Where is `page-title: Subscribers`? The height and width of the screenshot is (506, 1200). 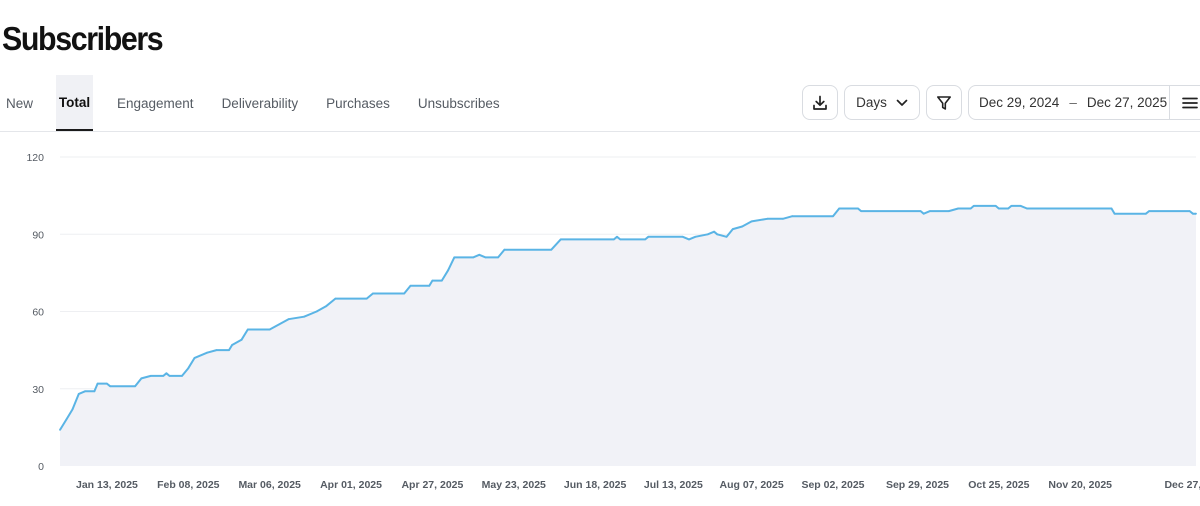
page-title: Subscribers is located at coordinates (83, 38).